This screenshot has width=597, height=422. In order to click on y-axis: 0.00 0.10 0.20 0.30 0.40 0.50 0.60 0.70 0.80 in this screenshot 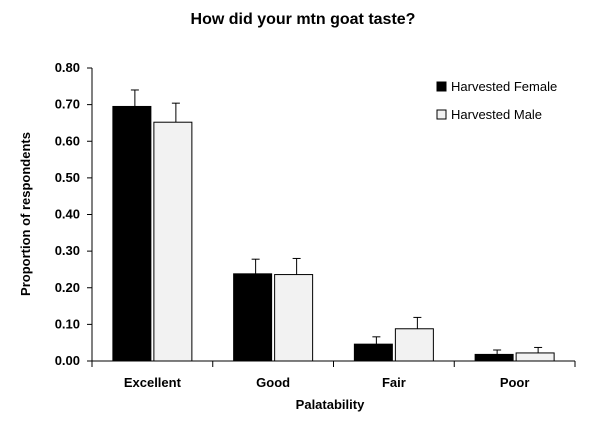, I will do `click(74, 214)`.